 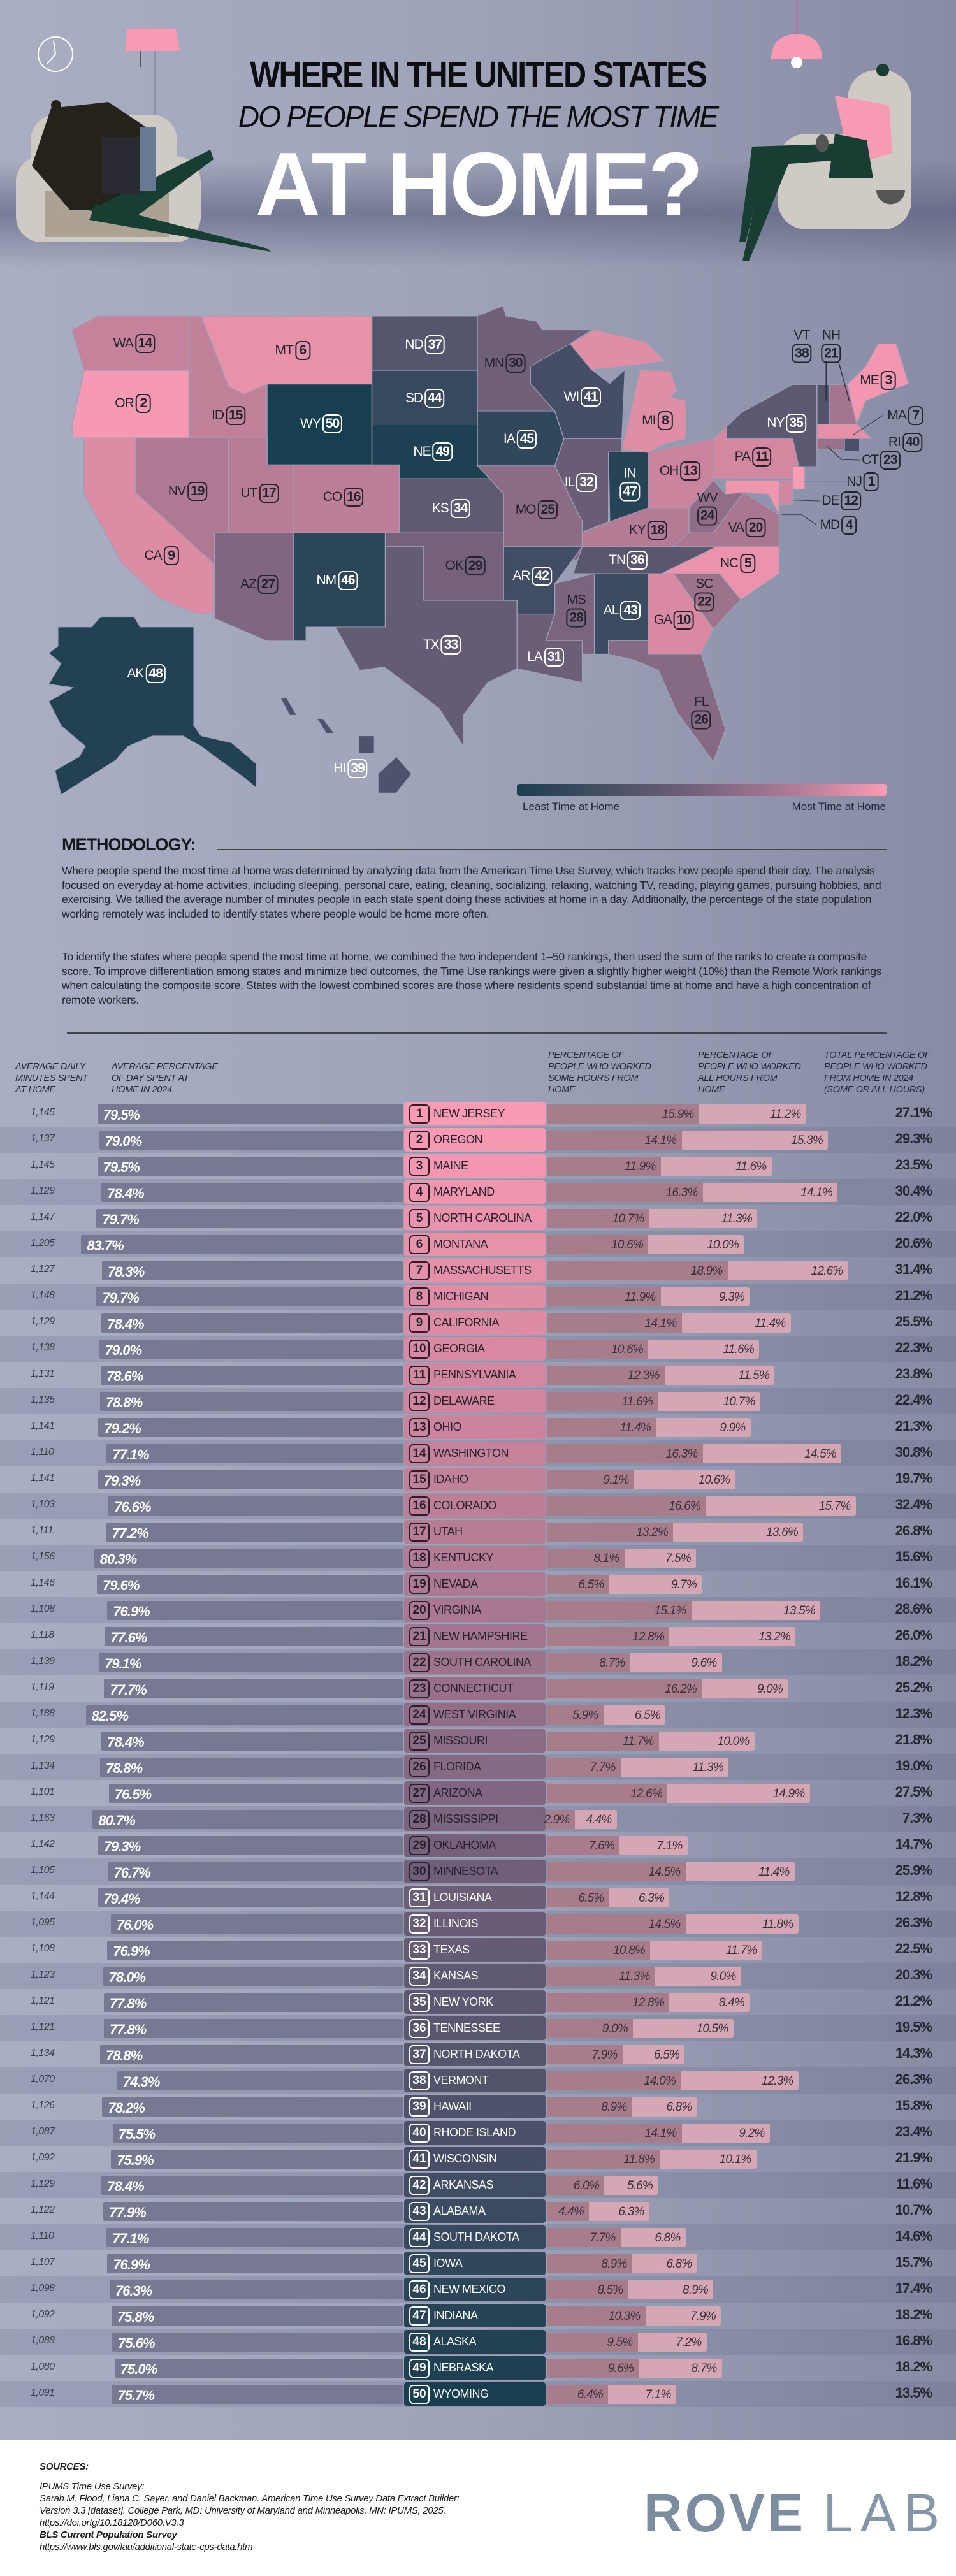 What do you see at coordinates (366, 744) in the screenshot?
I see `state-hi` at bounding box center [366, 744].